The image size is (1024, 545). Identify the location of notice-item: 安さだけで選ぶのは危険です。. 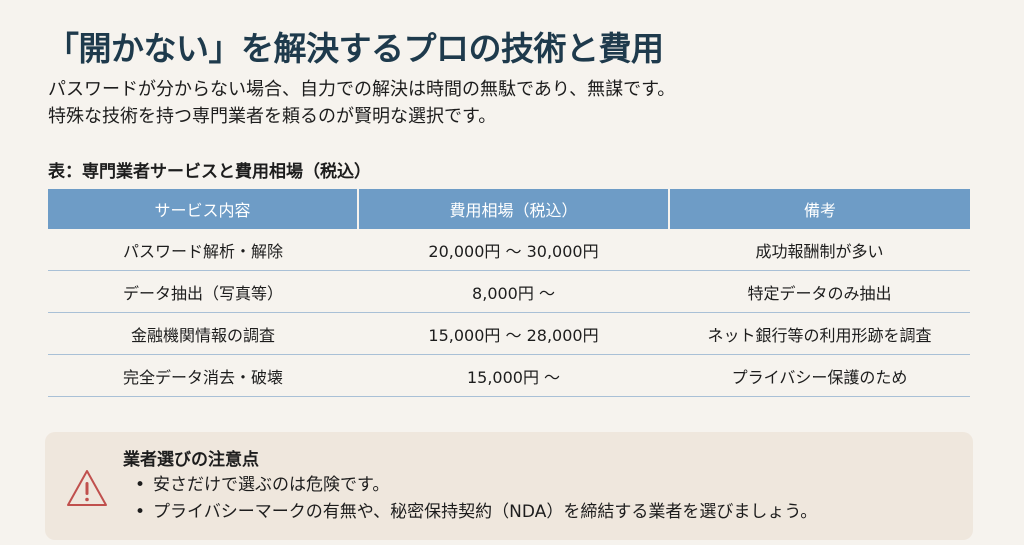
(476, 485).